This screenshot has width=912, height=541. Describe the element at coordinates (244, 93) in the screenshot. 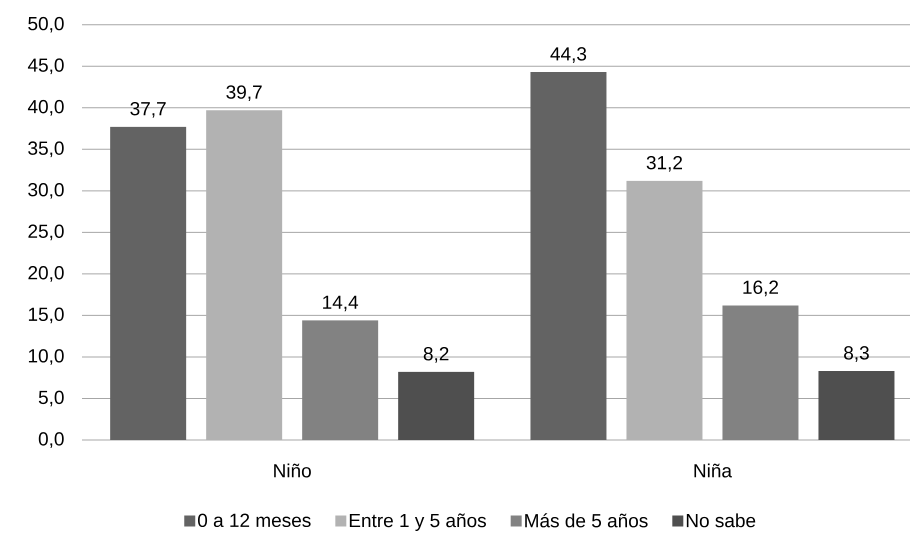

I see `data-label: 39,7` at that location.